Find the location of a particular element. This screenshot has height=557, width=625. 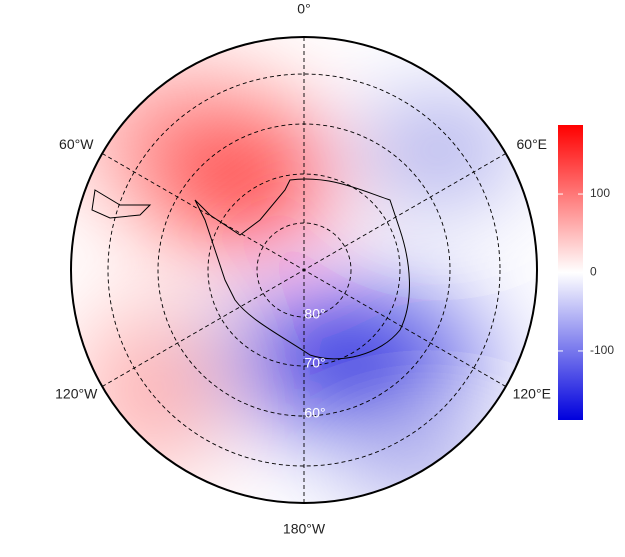

longitude-label: 0° is located at coordinates (303, 9).